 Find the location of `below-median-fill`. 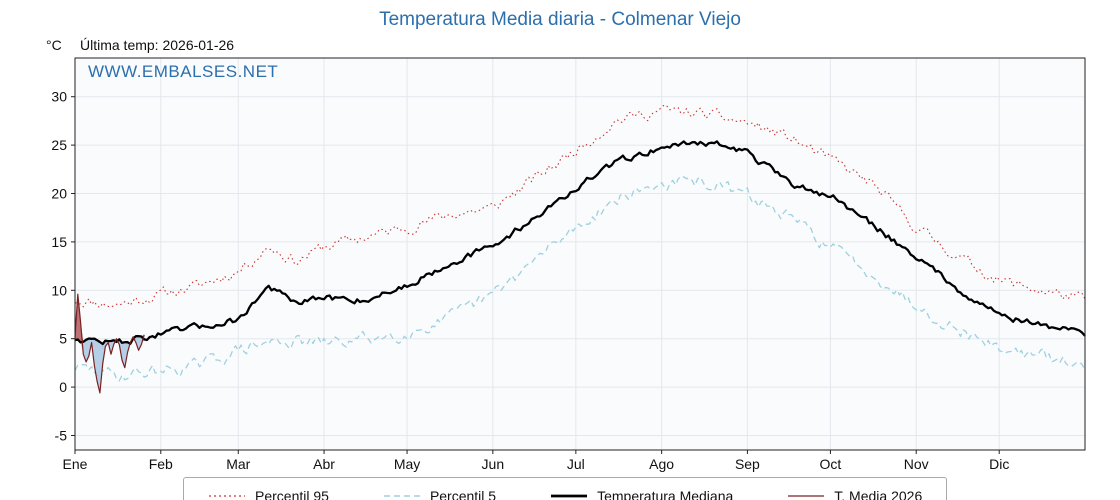

below-median-fill is located at coordinates (110, 364).